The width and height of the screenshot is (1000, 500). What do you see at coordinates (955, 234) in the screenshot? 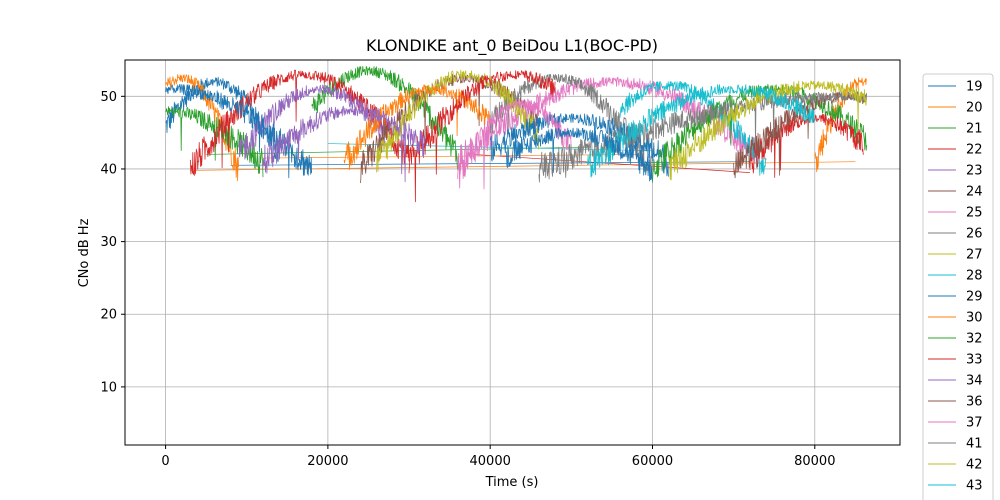
I see `legend-item-26: 26` at bounding box center [955, 234].